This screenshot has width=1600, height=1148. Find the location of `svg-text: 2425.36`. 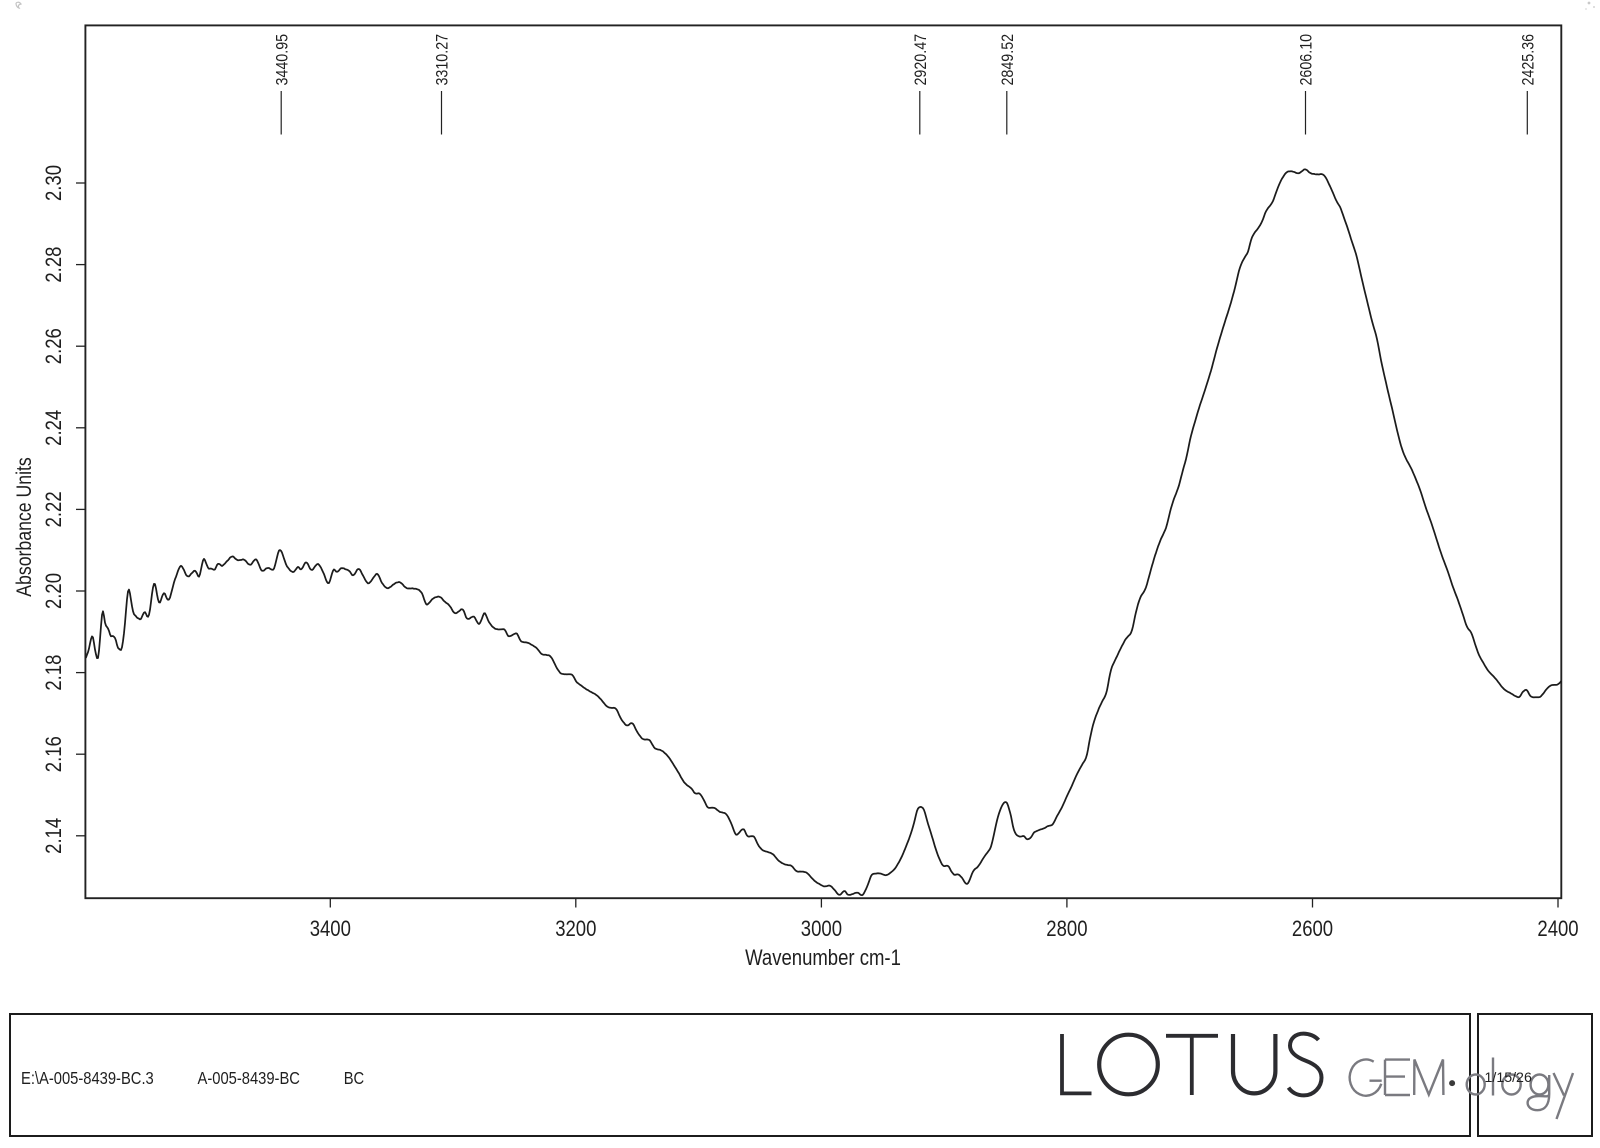

svg-text: 2425.36 is located at coordinates (1528, 60).